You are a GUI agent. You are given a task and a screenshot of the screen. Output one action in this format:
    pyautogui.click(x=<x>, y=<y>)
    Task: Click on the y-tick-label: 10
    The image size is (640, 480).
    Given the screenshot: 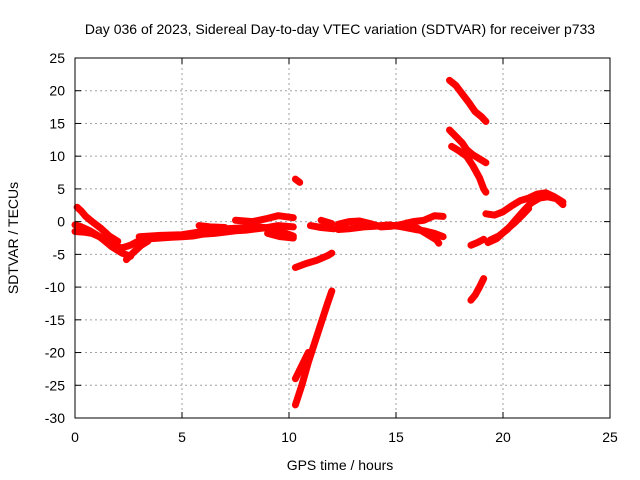 What is the action you would take?
    pyautogui.click(x=57, y=156)
    